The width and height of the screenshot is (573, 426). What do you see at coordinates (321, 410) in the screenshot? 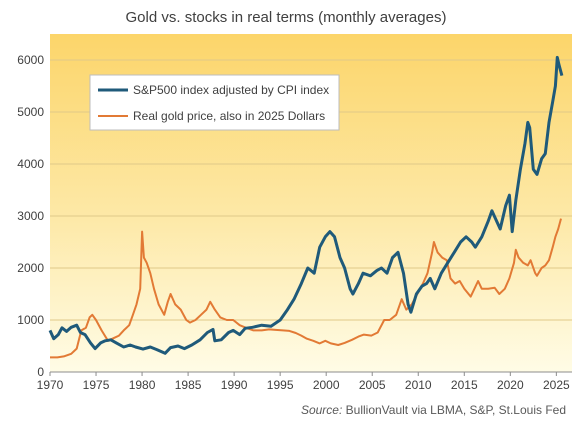
I see `source-label: Source:` at bounding box center [321, 410].